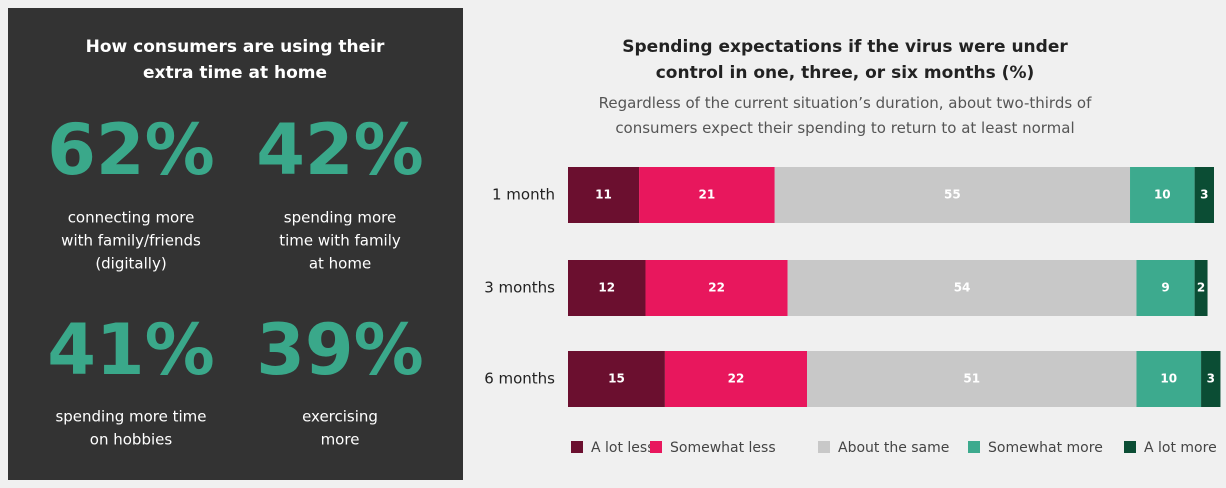 This screenshot has height=488, width=1226. What do you see at coordinates (340, 150) in the screenshot?
I see `stat-figure: 42%` at bounding box center [340, 150].